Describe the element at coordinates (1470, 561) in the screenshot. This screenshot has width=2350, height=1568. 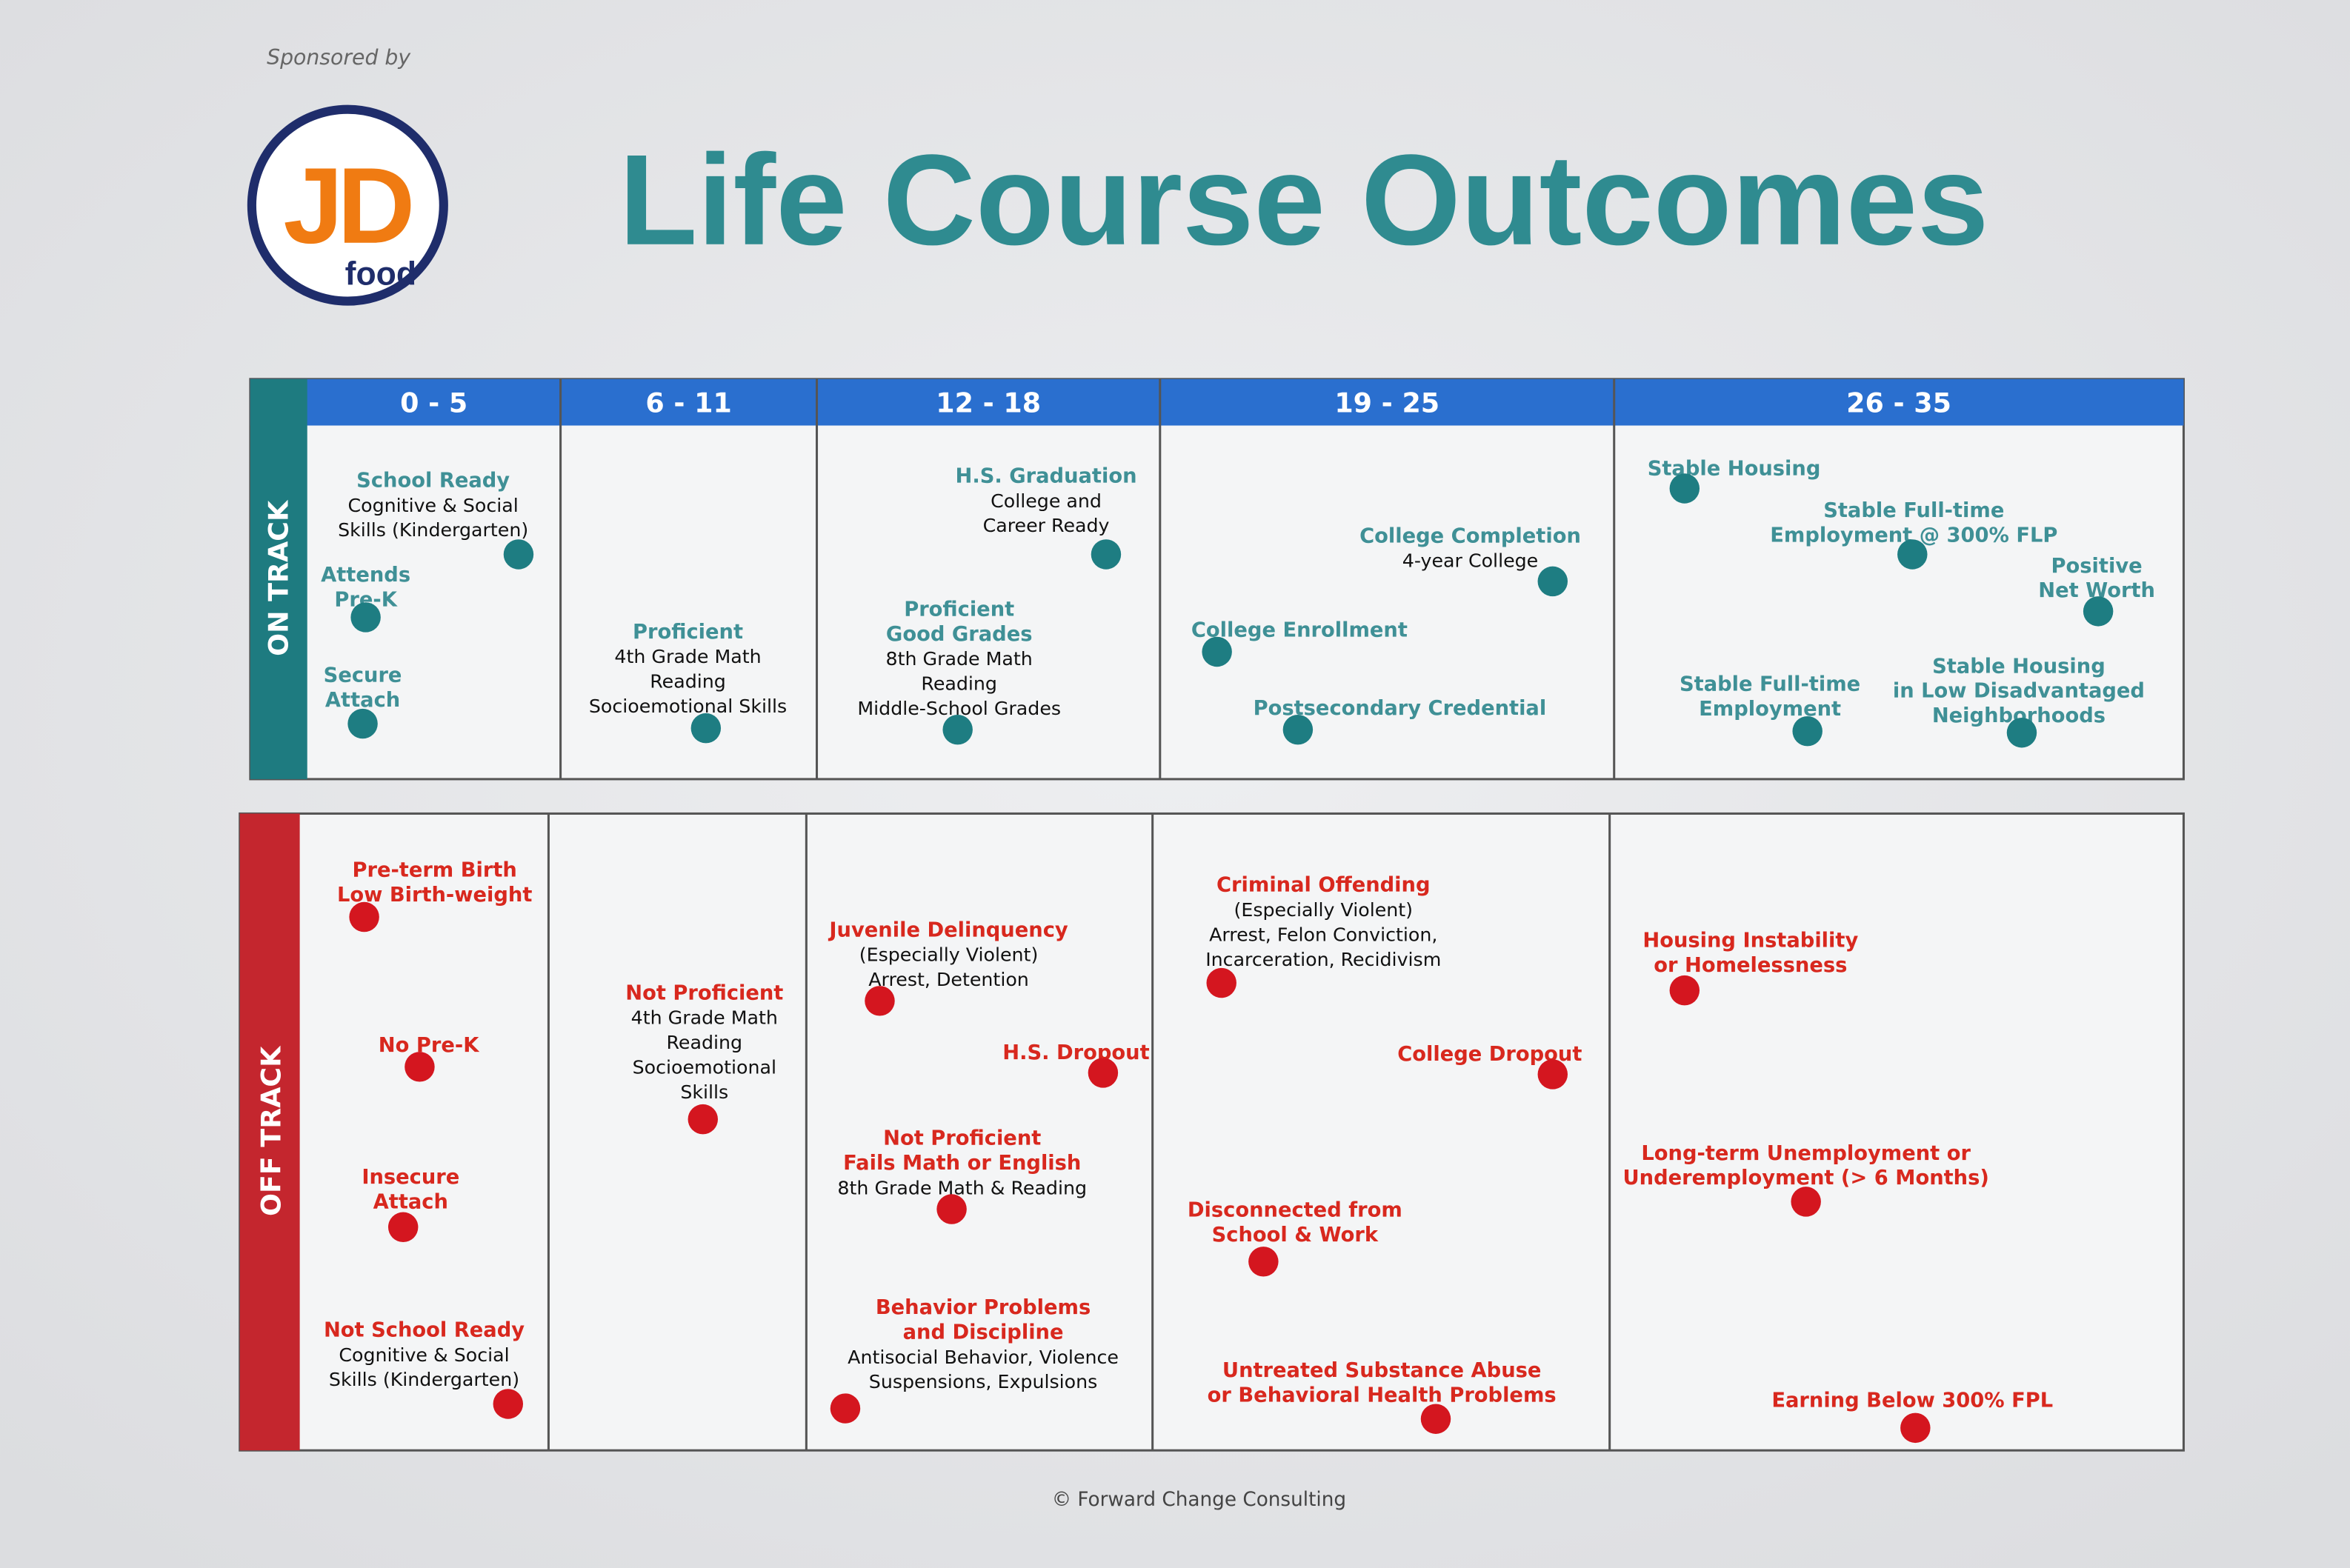
I see `outcome-detail: 4-year College` at that location.